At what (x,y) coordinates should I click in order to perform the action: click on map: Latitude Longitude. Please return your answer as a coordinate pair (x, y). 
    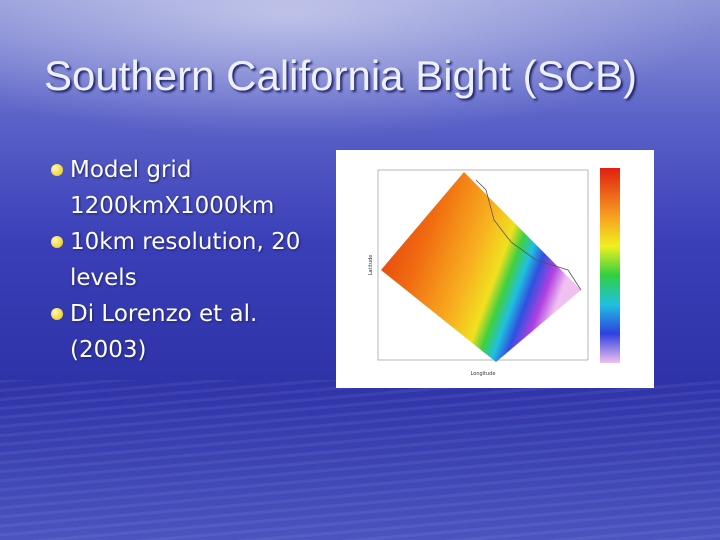
    Looking at the image, I should click on (494, 272).